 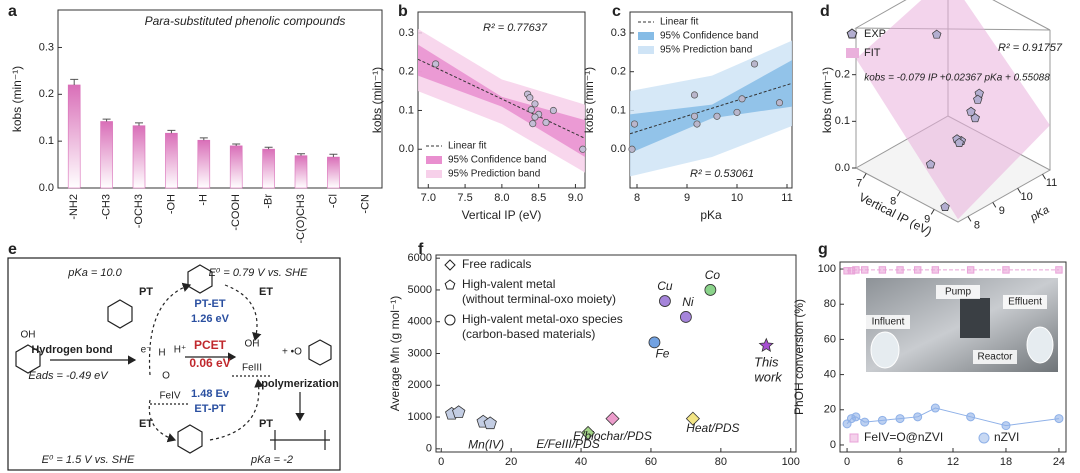 What do you see at coordinates (830, 304) in the screenshot?
I see `y-tick-label: 80` at bounding box center [830, 304].